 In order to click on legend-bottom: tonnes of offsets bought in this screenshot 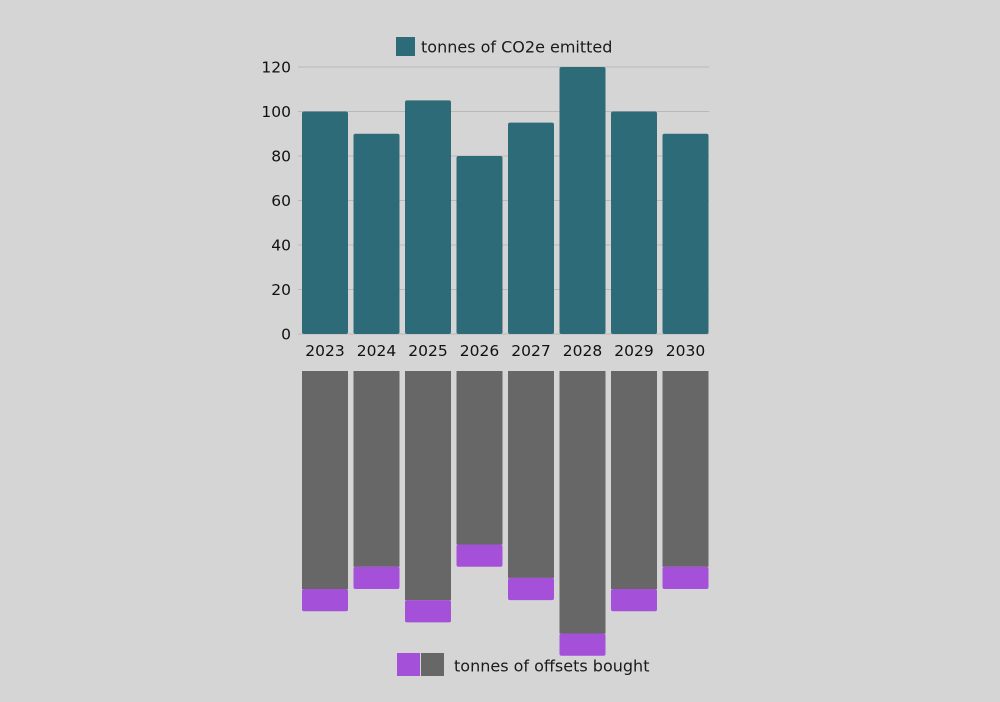, I will do `click(523, 664)`.